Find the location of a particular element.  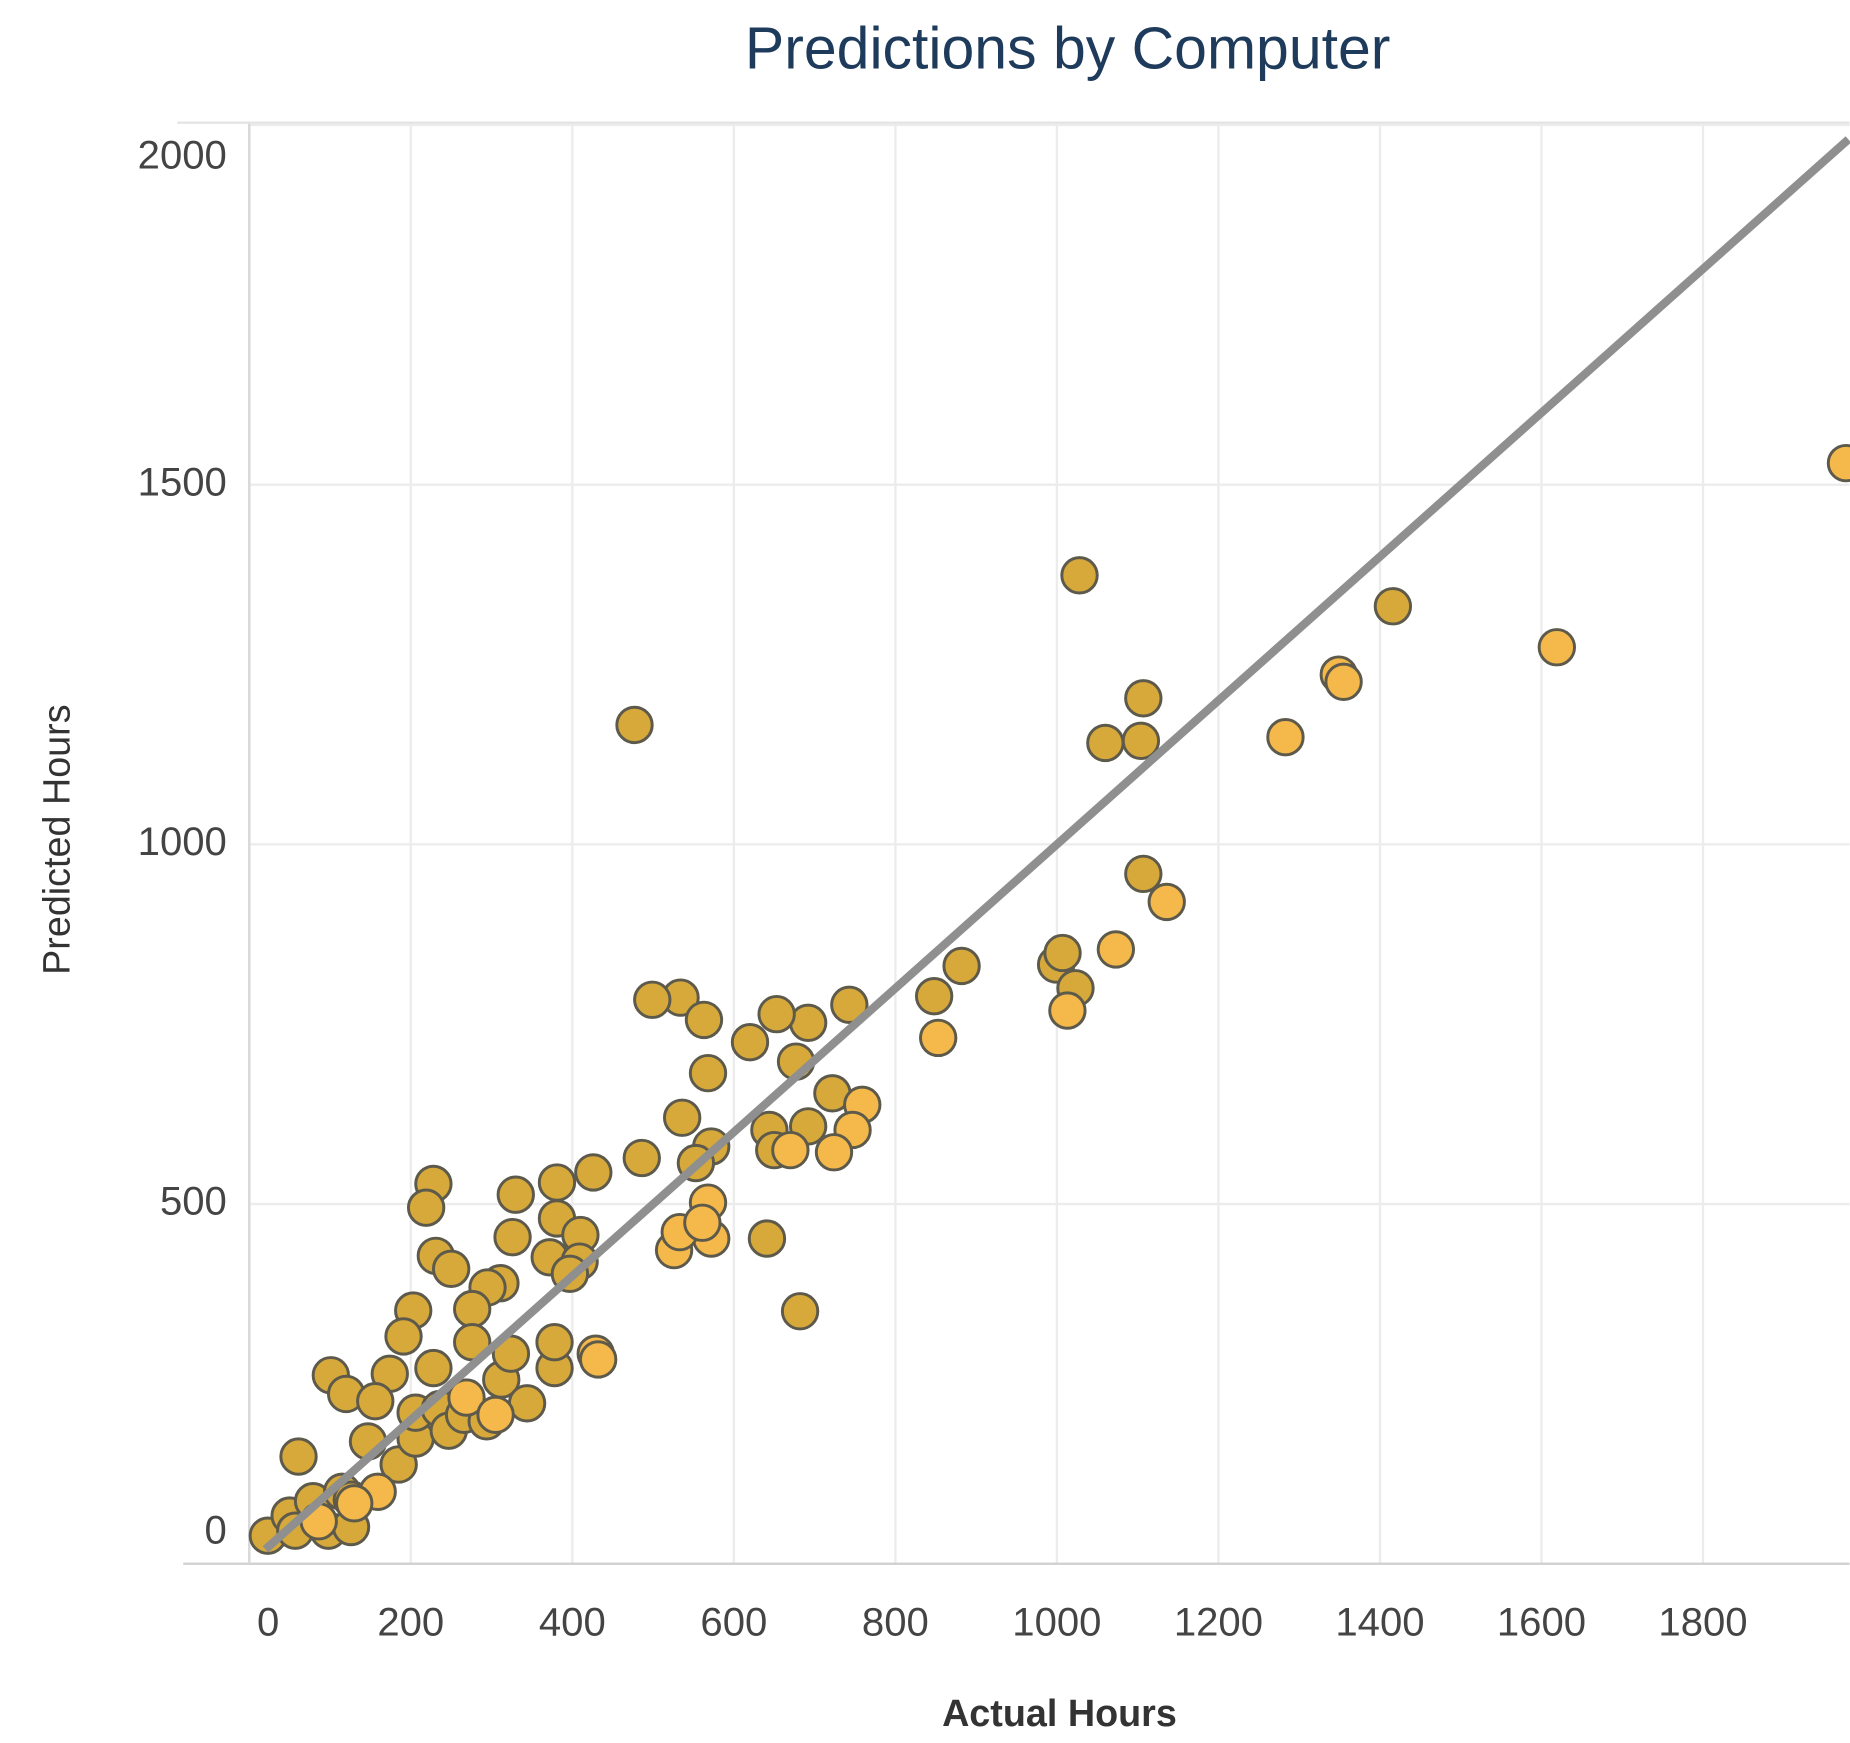

y-tick-label: 0 is located at coordinates (216, 1531).